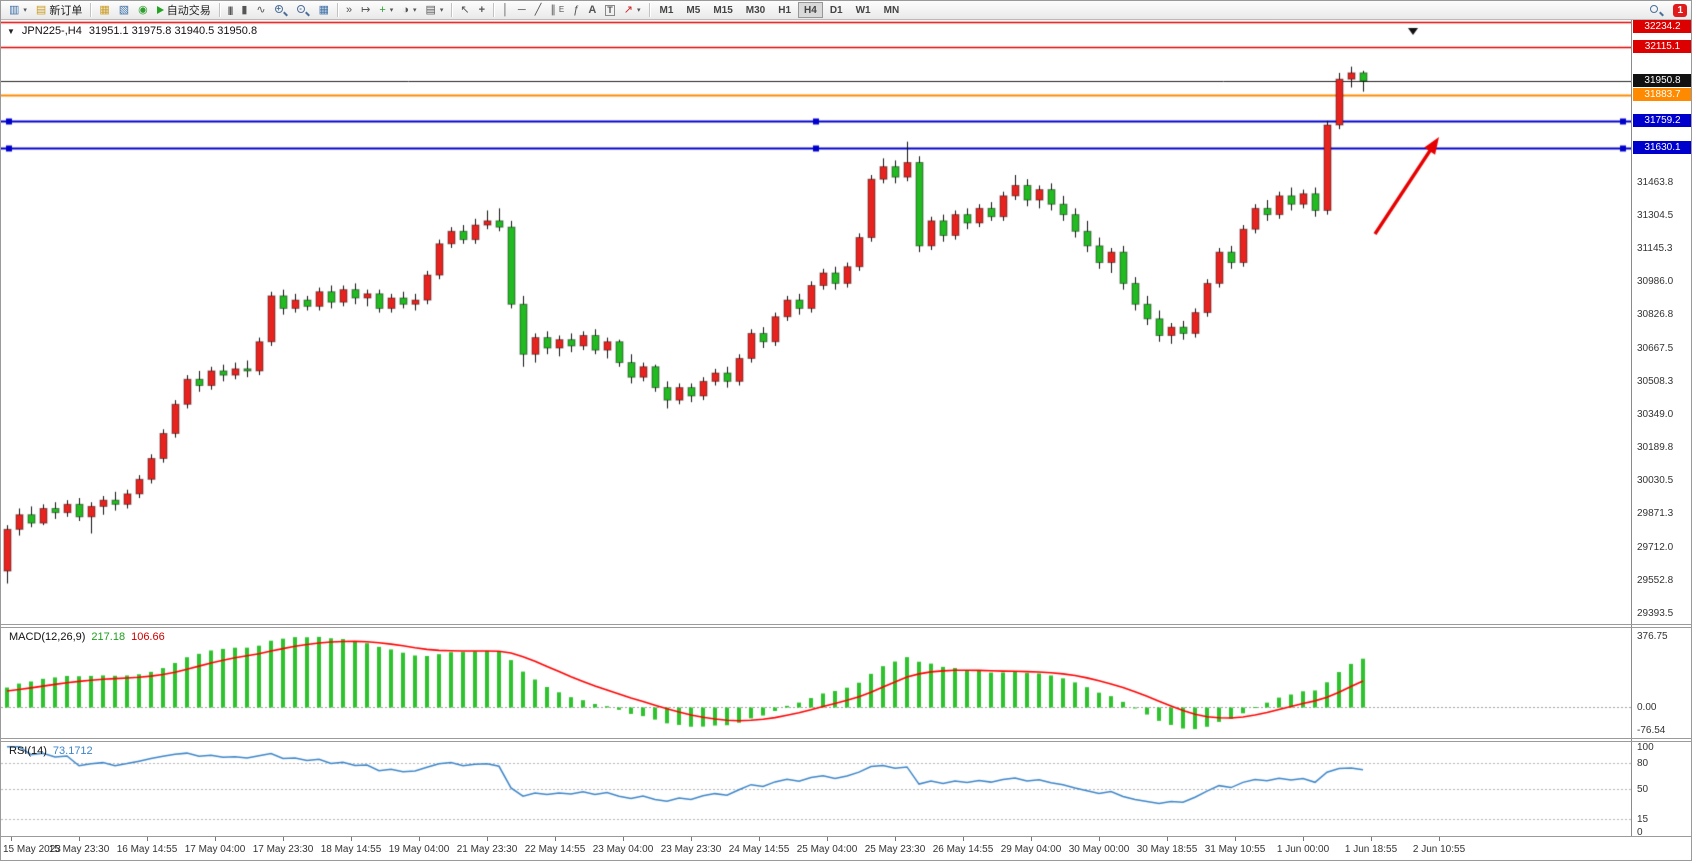 The height and width of the screenshot is (861, 1692). I want to click on timeframe-button-d1: D1, so click(836, 10).